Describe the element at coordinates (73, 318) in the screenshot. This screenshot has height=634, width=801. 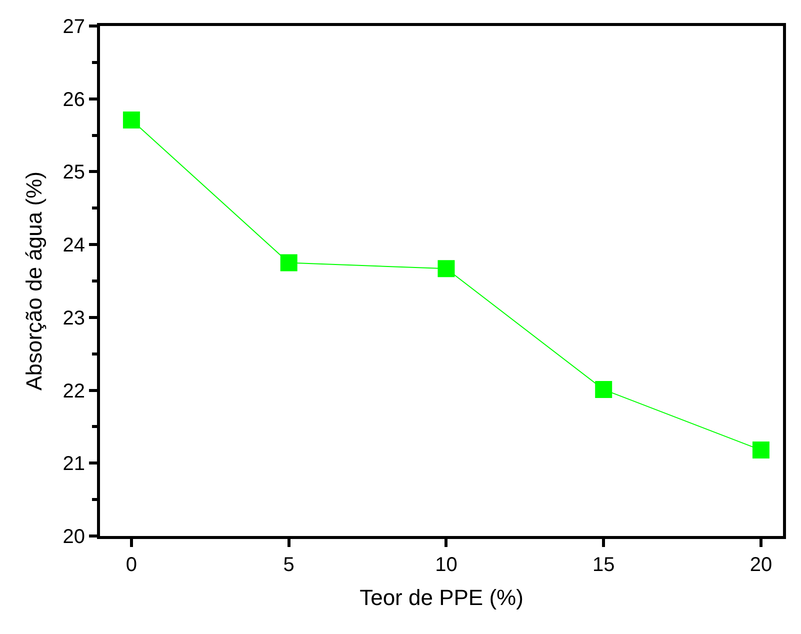
I see `y-tick-label: 23` at that location.